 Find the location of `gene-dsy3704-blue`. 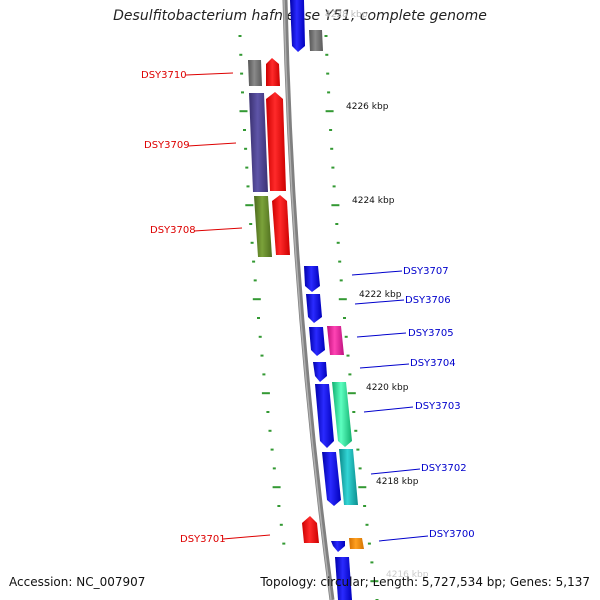

gene-dsy3704-blue is located at coordinates (320, 372).